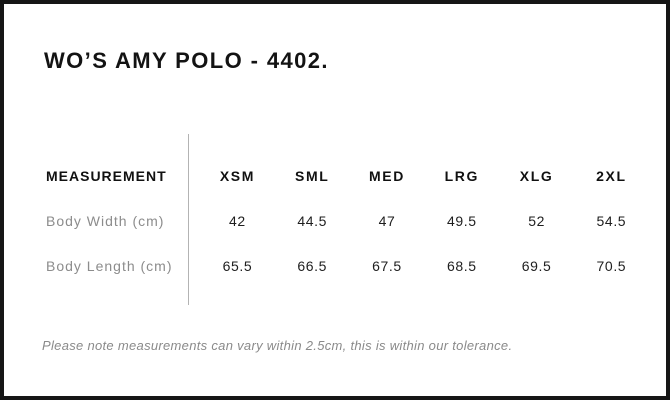 The image size is (670, 400). I want to click on body-width-value-lrg: 49.5, so click(461, 220).